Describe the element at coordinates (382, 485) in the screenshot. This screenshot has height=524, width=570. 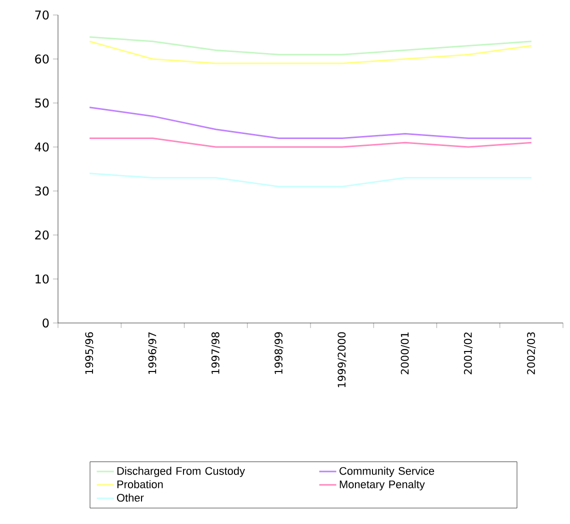
I see `legend-label: Monetary Penalty` at that location.